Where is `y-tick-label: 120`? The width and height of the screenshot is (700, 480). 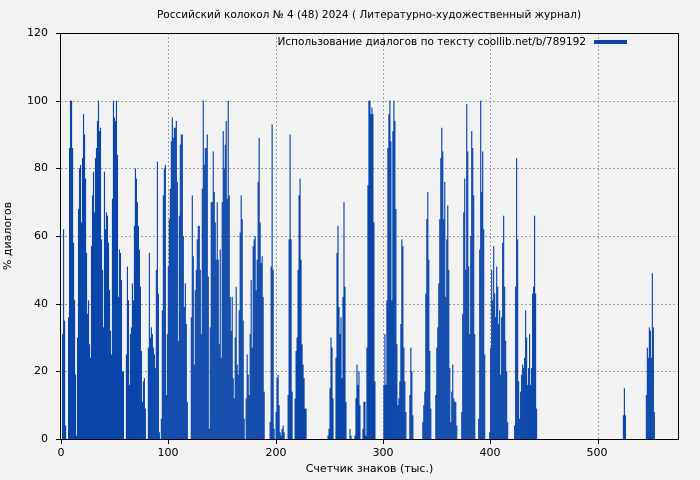
y-tick-label: 120 is located at coordinates (37, 32).